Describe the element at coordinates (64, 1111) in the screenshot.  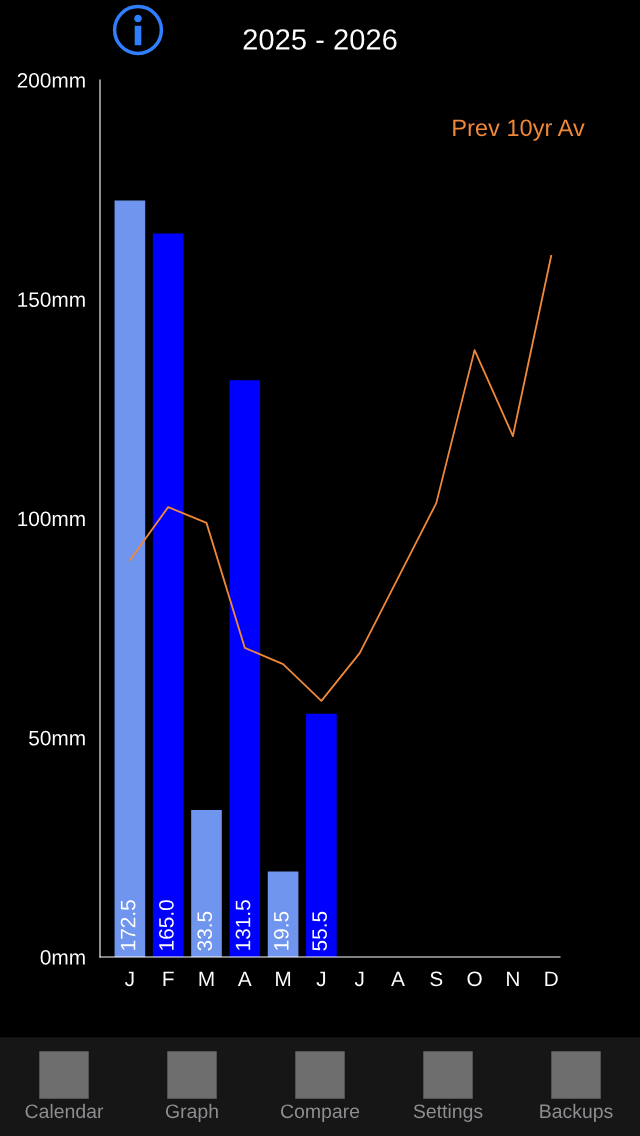
I see `text: Calendar` at that location.